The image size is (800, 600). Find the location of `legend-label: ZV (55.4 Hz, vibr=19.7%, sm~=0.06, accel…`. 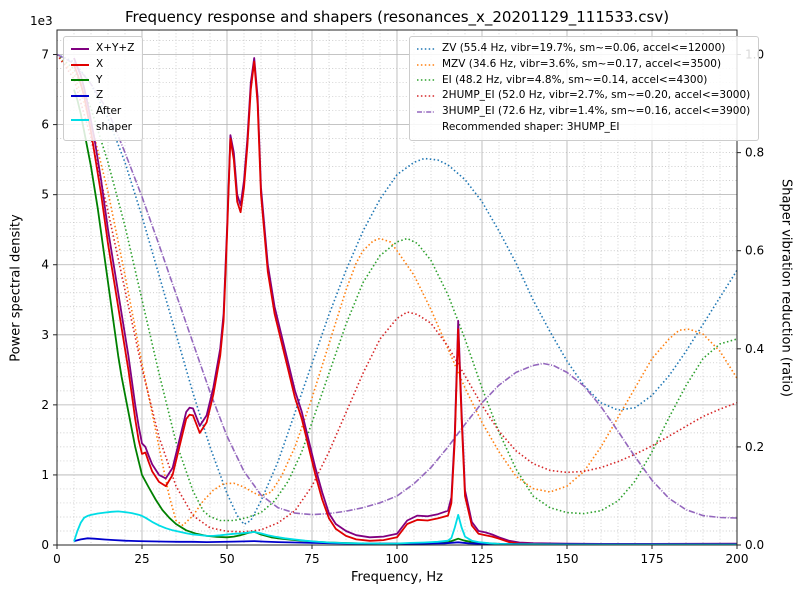

legend-label: ZV (55.4 Hz, vibr=19.7%, sm~=0.06, accel… is located at coordinates (584, 48).